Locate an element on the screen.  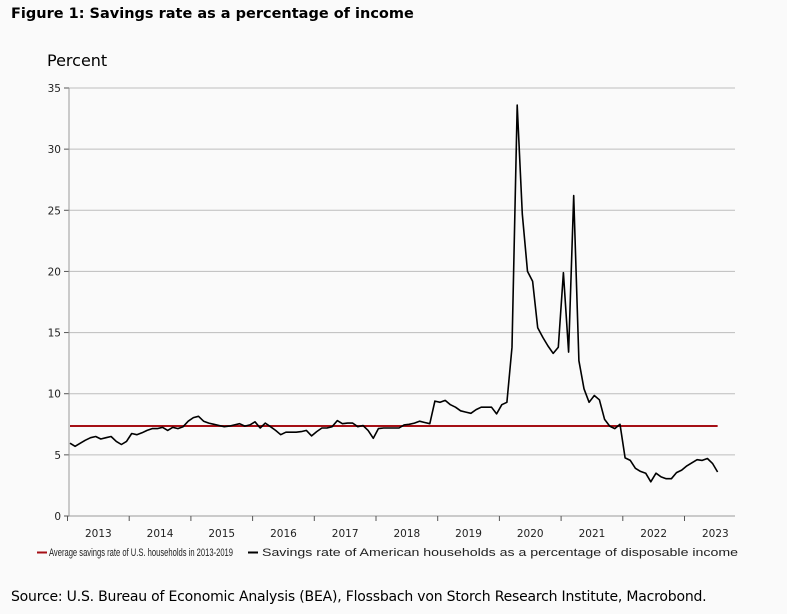
y-tick-label: 25 is located at coordinates (54, 211).